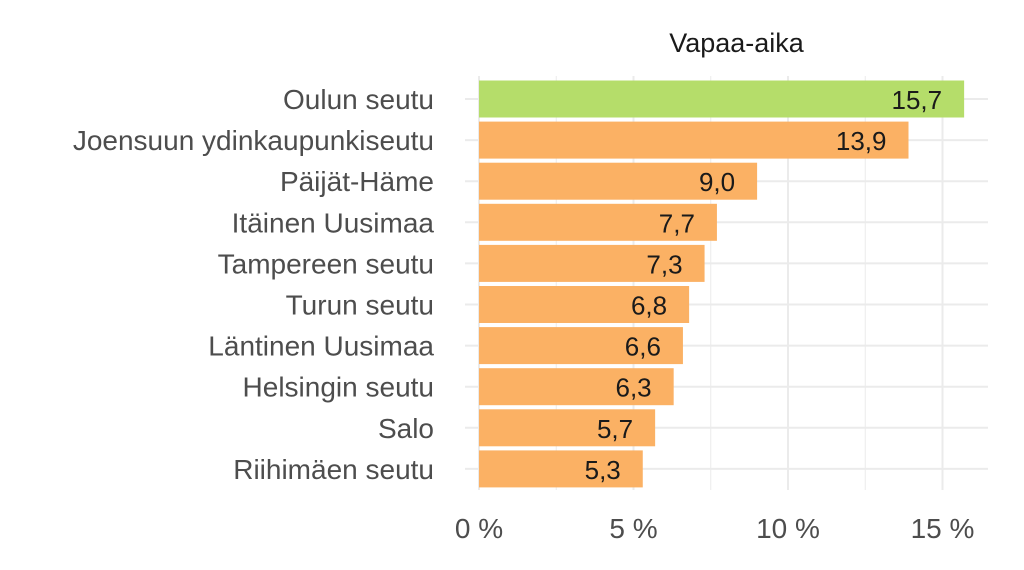  I want to click on category-label: Riihimäen seutu, so click(333, 469).